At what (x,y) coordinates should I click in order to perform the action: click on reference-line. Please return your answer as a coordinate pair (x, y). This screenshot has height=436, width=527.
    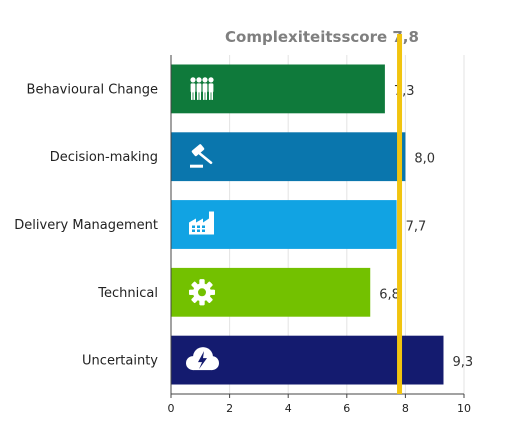
    Looking at the image, I should click on (400, 214).